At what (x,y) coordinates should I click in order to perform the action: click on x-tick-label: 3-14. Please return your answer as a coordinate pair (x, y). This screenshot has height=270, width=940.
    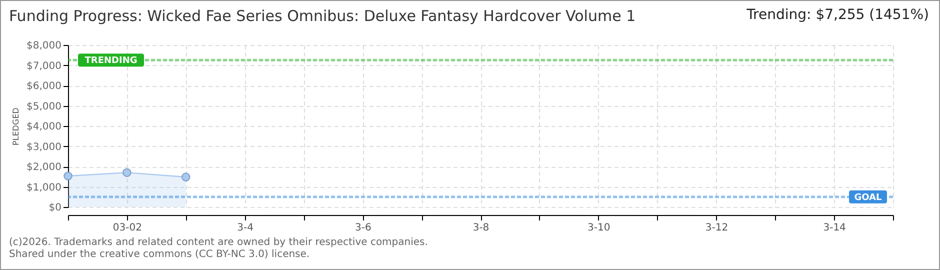
    Looking at the image, I should click on (834, 228).